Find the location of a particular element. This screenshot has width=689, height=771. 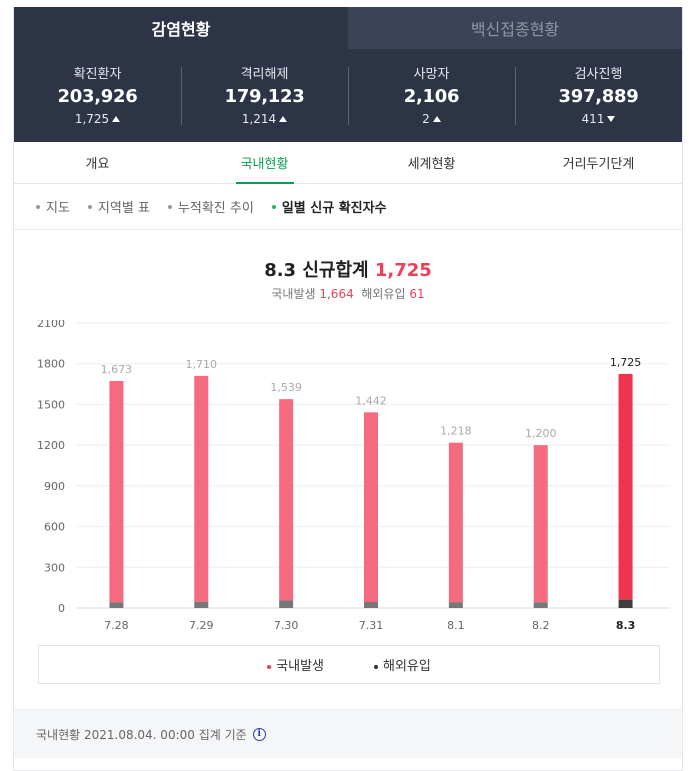

legend-item-overseas: 해외유입 is located at coordinates (402, 664).